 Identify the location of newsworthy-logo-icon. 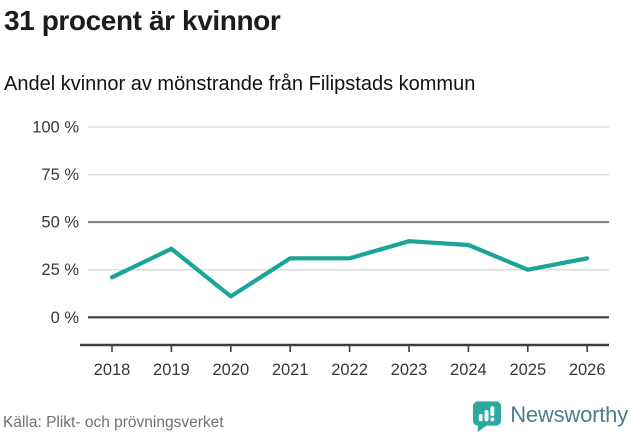
(487, 416).